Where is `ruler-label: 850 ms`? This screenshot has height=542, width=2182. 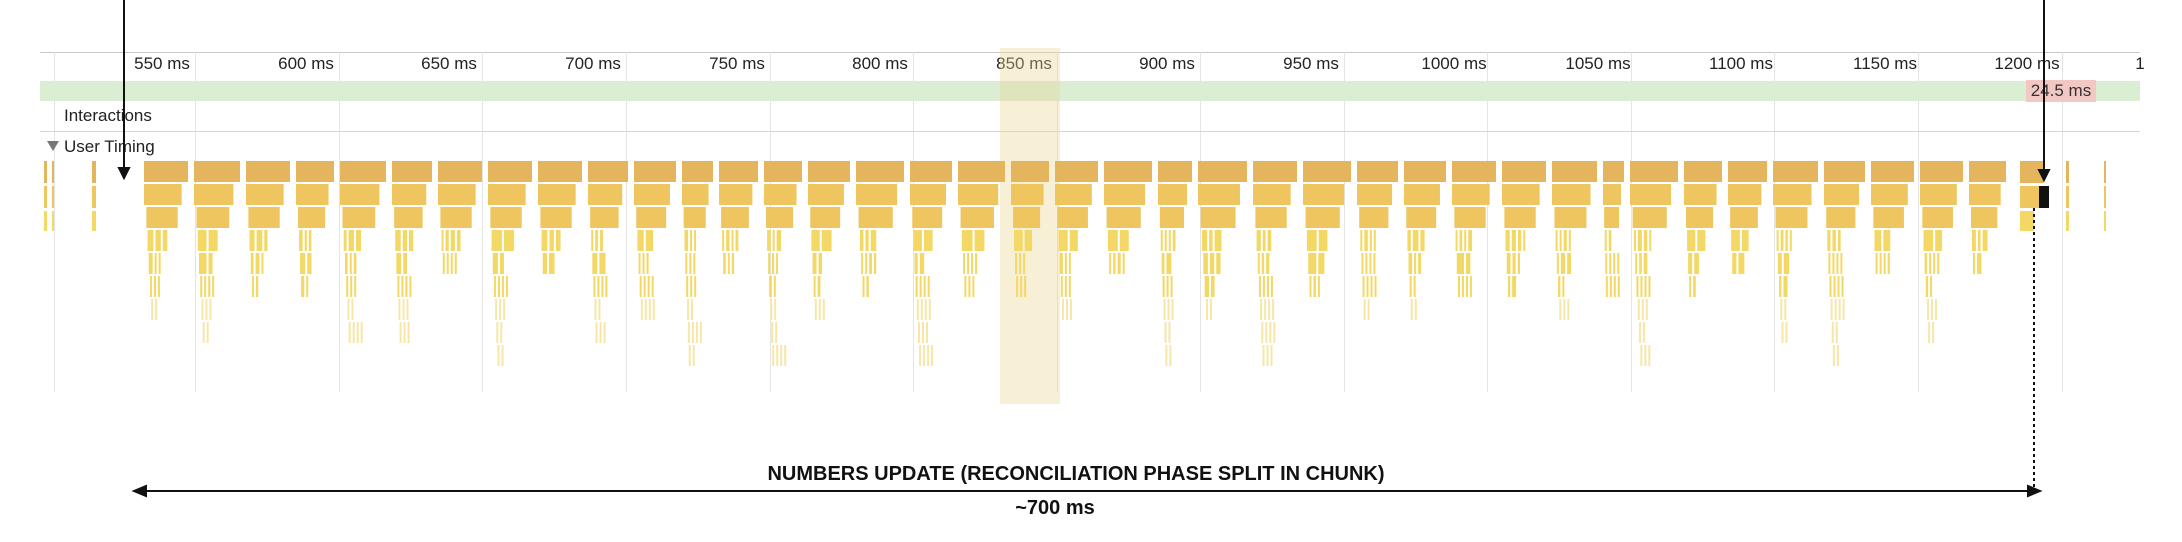
ruler-label: 850 ms is located at coordinates (1024, 63).